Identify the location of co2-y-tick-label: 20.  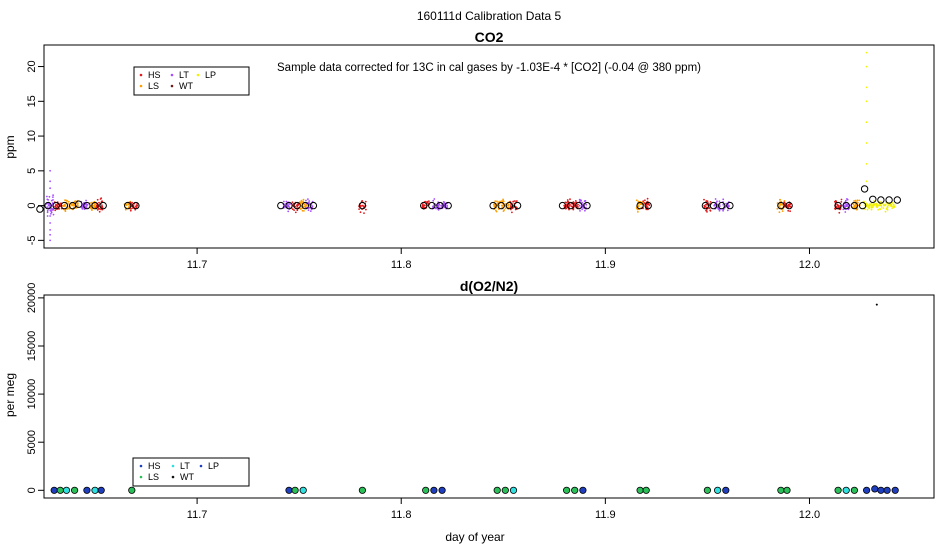
(32, 66).